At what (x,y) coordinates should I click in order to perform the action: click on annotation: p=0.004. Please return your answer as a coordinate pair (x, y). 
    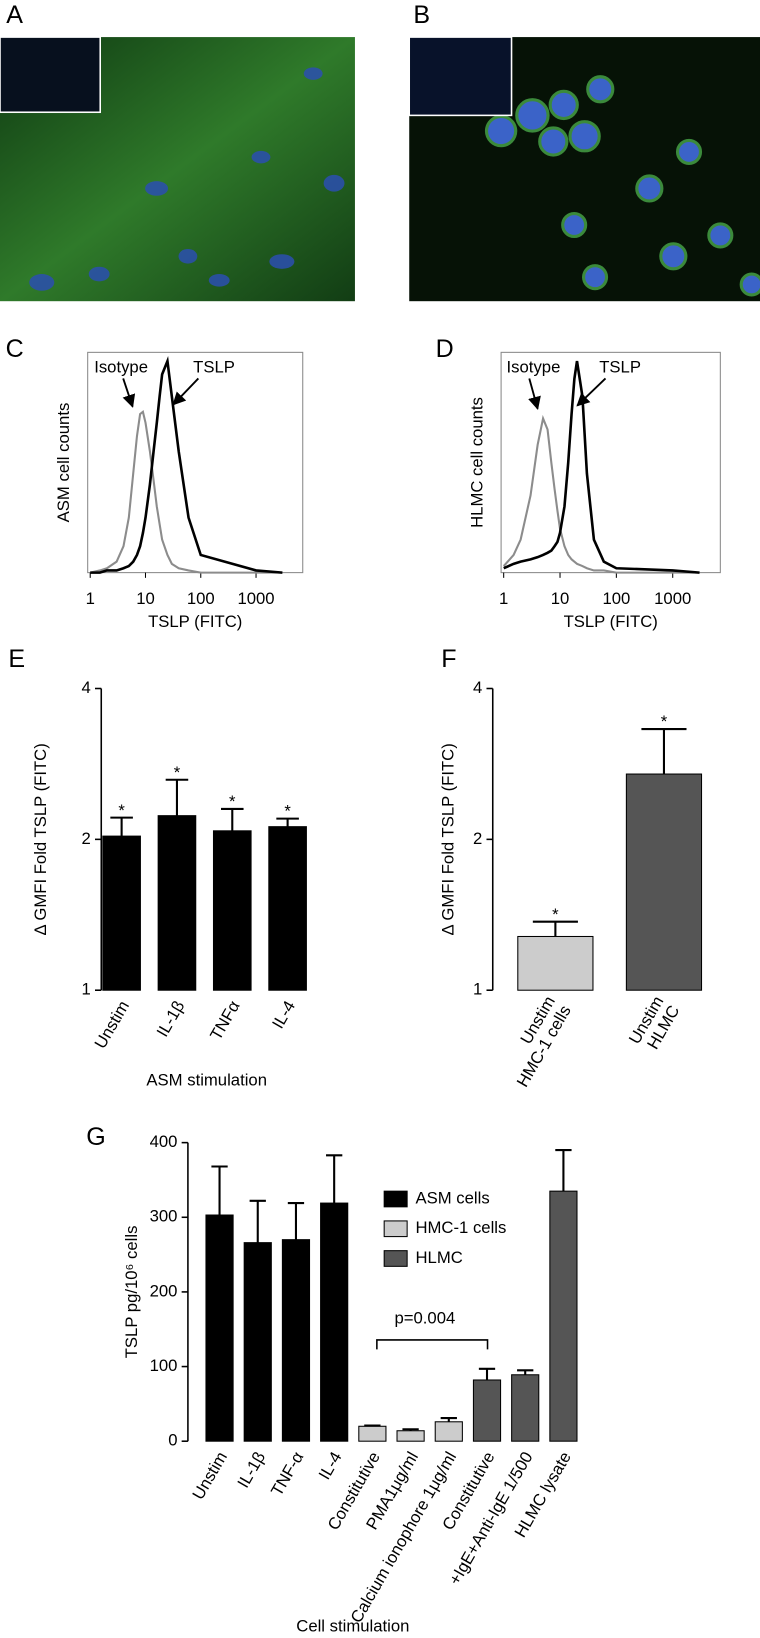
    Looking at the image, I should click on (424, 1317).